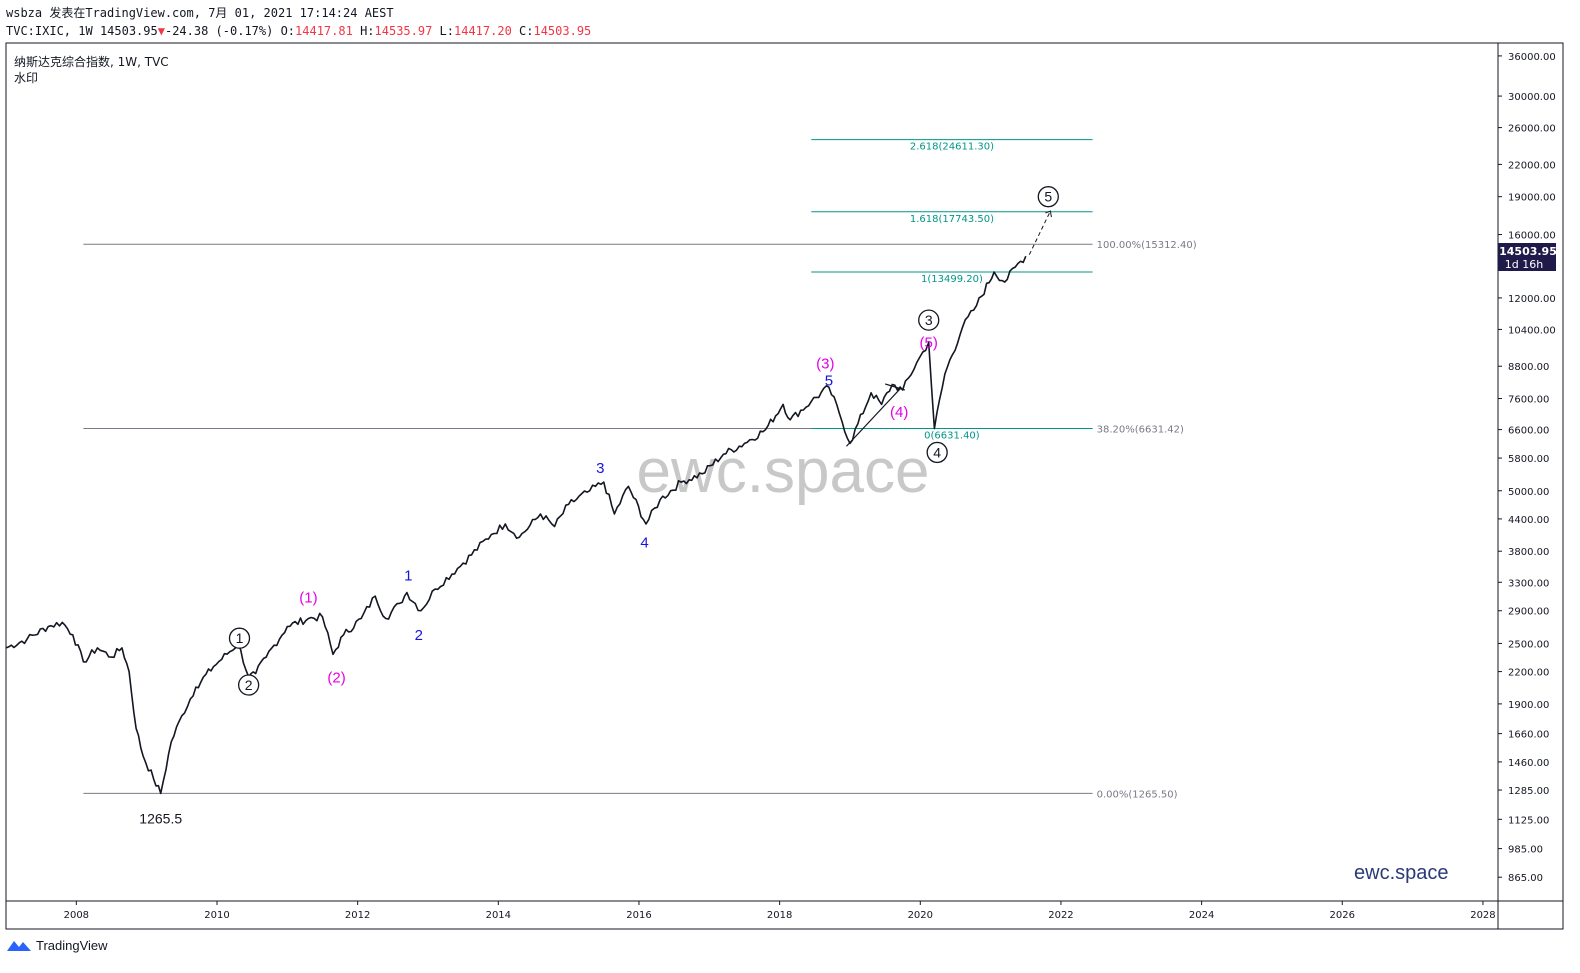 Image resolution: width=1580 pixels, height=973 pixels. I want to click on legend-title: 纳斯达克综合指数, 1W, TVC, so click(91, 61).